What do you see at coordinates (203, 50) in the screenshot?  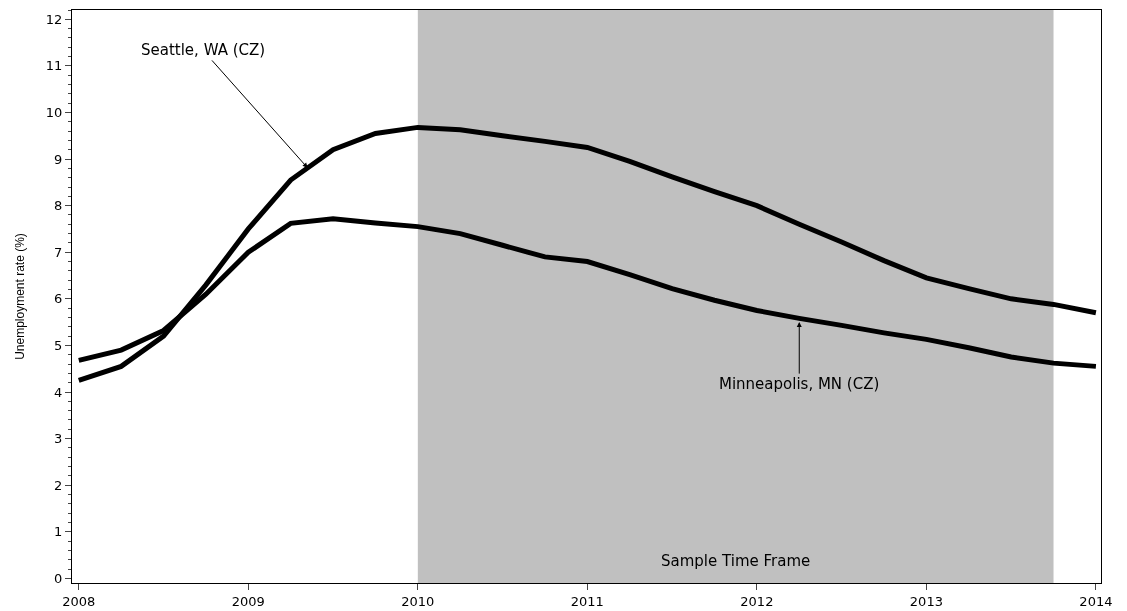 I see `annotation: Seattle, WA (CZ)` at bounding box center [203, 50].